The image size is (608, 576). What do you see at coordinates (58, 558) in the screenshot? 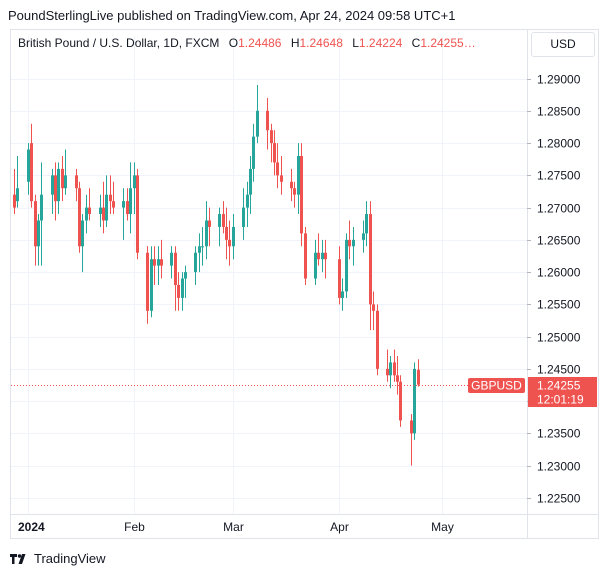
I see `tradingview-brand: TradingView` at bounding box center [58, 558].